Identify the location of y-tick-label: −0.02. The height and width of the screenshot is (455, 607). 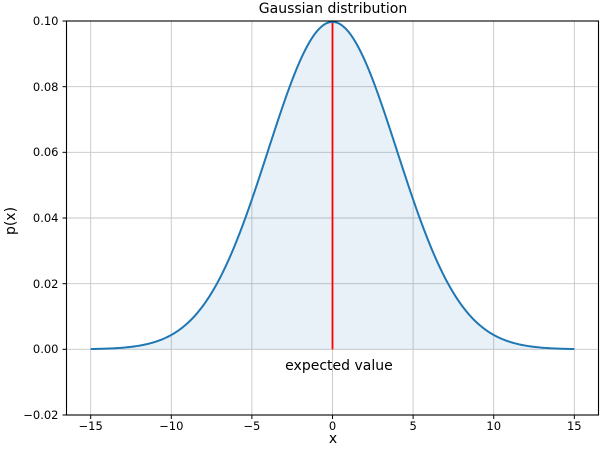
(41, 415).